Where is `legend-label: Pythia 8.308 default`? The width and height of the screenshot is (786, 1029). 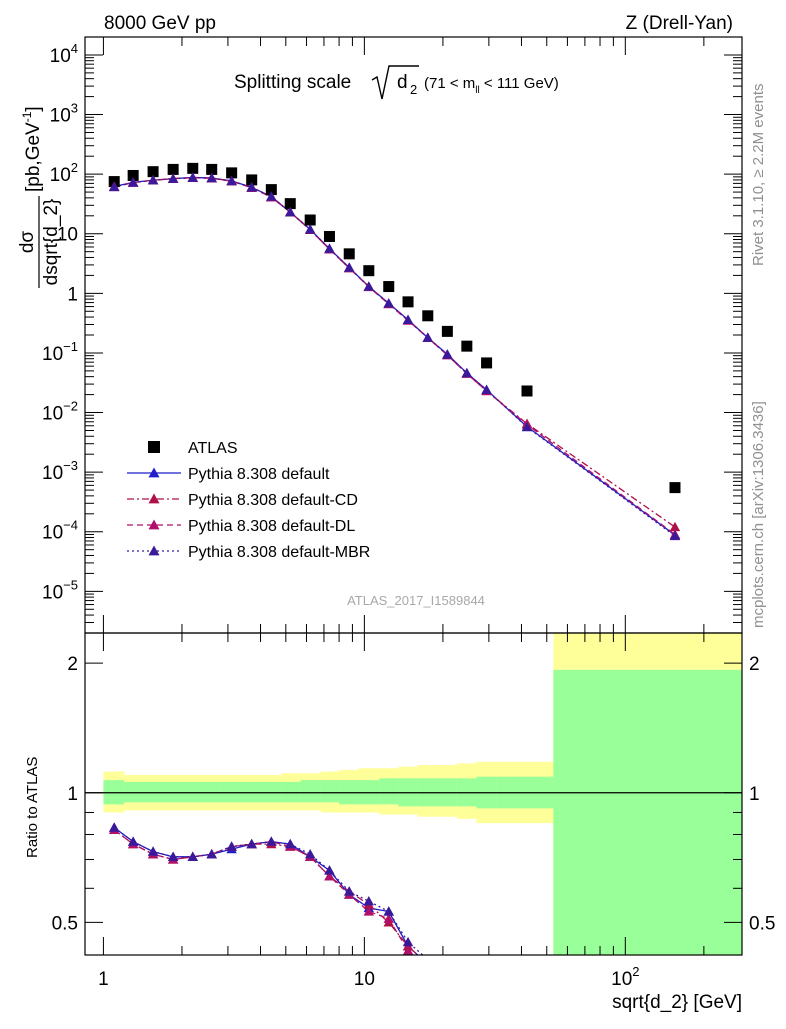
legend-label: Pythia 8.308 default is located at coordinates (259, 474).